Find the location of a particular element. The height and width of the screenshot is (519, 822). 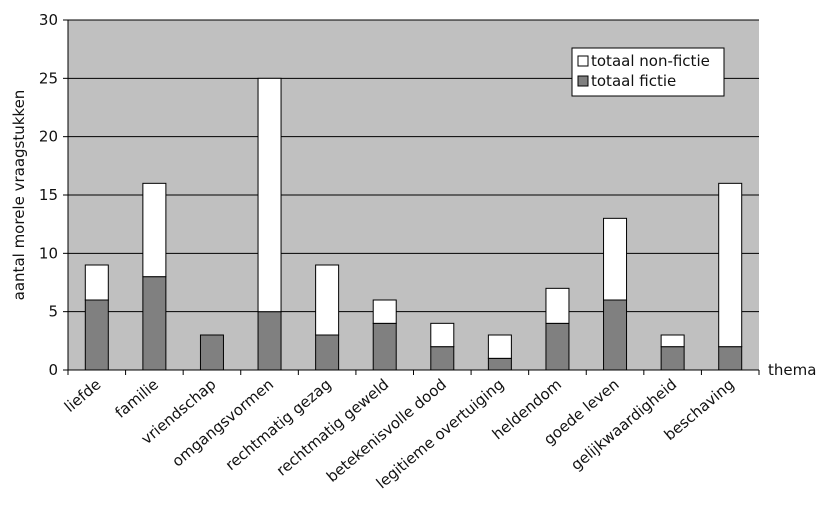

y-tick-labels: 0 5 10 15 20 25 30 is located at coordinates (48, 195).